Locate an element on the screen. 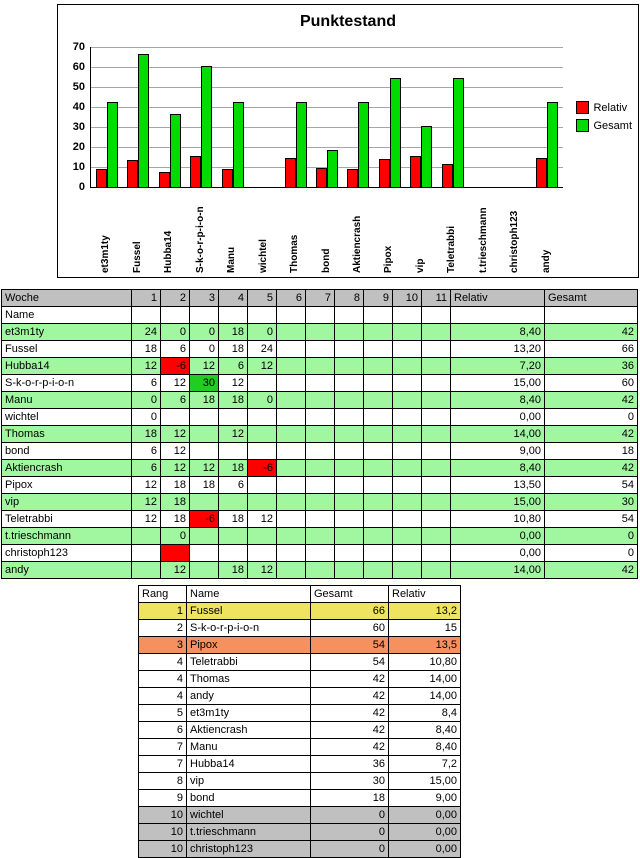  rank-gesamt-cell: 30 is located at coordinates (349, 781).